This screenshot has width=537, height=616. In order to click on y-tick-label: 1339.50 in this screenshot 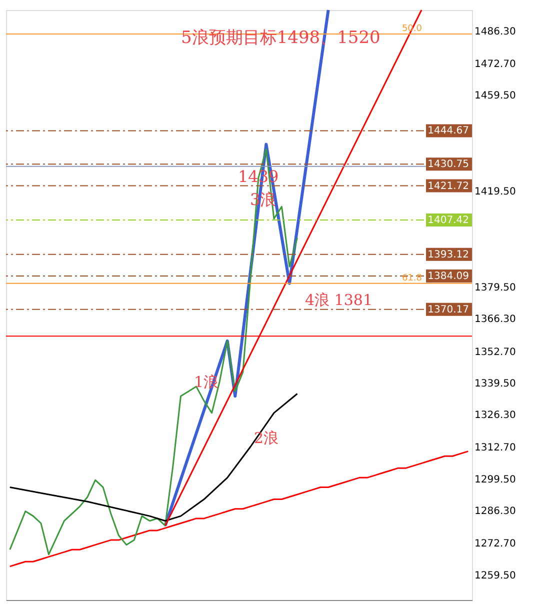, I will do `click(495, 384)`.